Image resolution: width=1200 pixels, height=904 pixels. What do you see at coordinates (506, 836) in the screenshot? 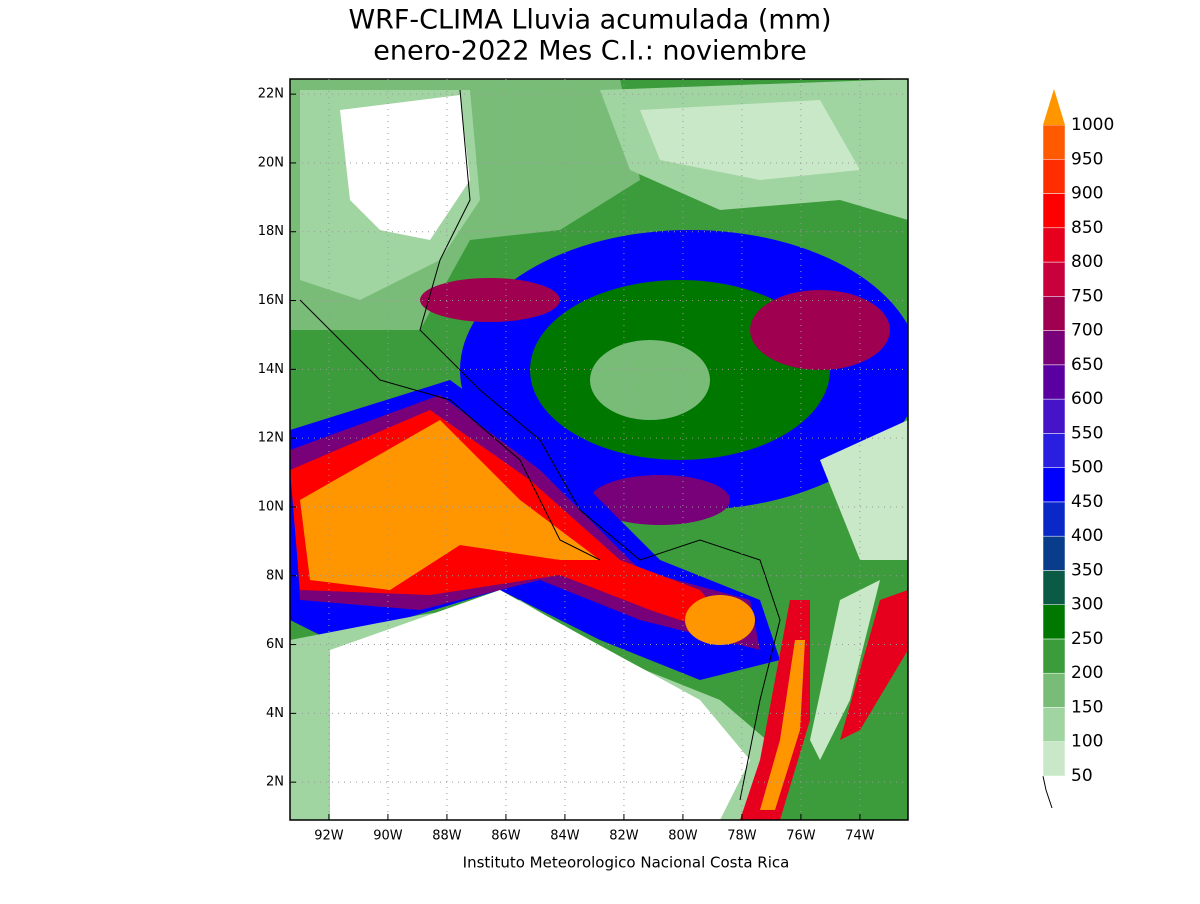
I see `x-tick-label: 86W` at bounding box center [506, 836].